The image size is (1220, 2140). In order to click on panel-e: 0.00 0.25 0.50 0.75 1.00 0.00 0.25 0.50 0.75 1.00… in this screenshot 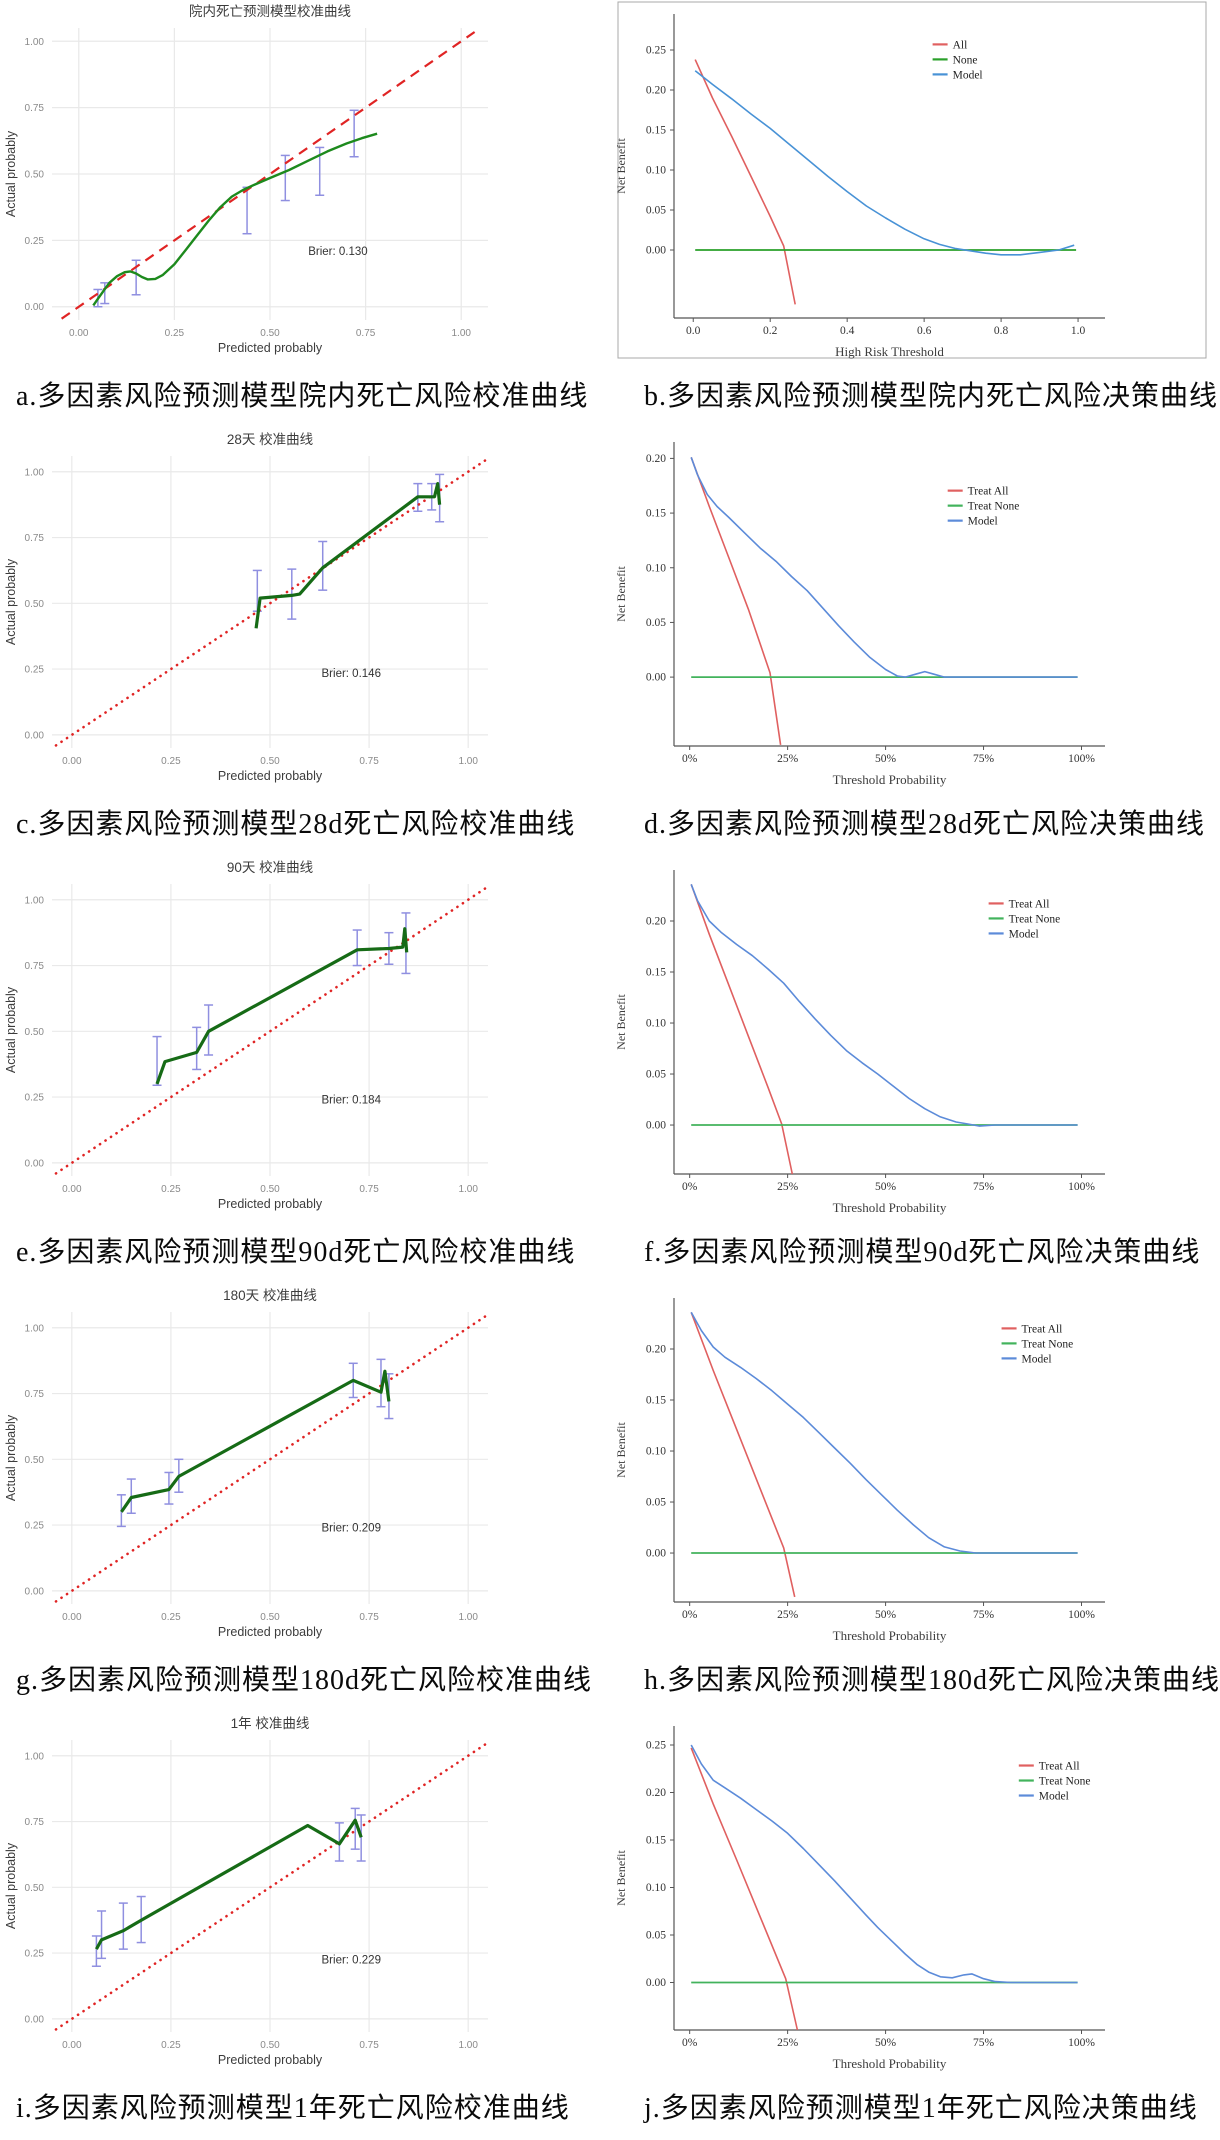, I will do `click(305, 1070)`.